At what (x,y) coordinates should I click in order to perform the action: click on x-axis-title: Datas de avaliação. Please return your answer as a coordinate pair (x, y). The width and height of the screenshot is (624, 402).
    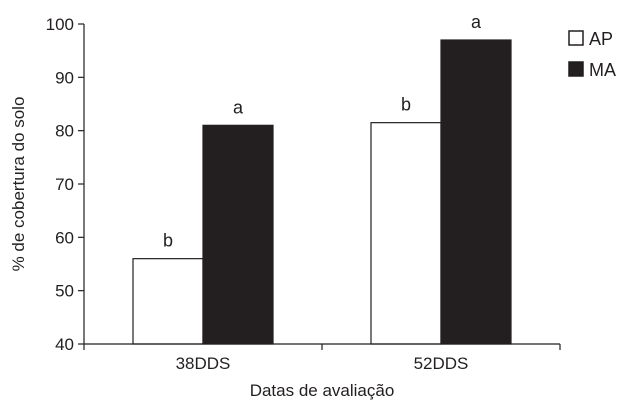
    Looking at the image, I should click on (322, 390).